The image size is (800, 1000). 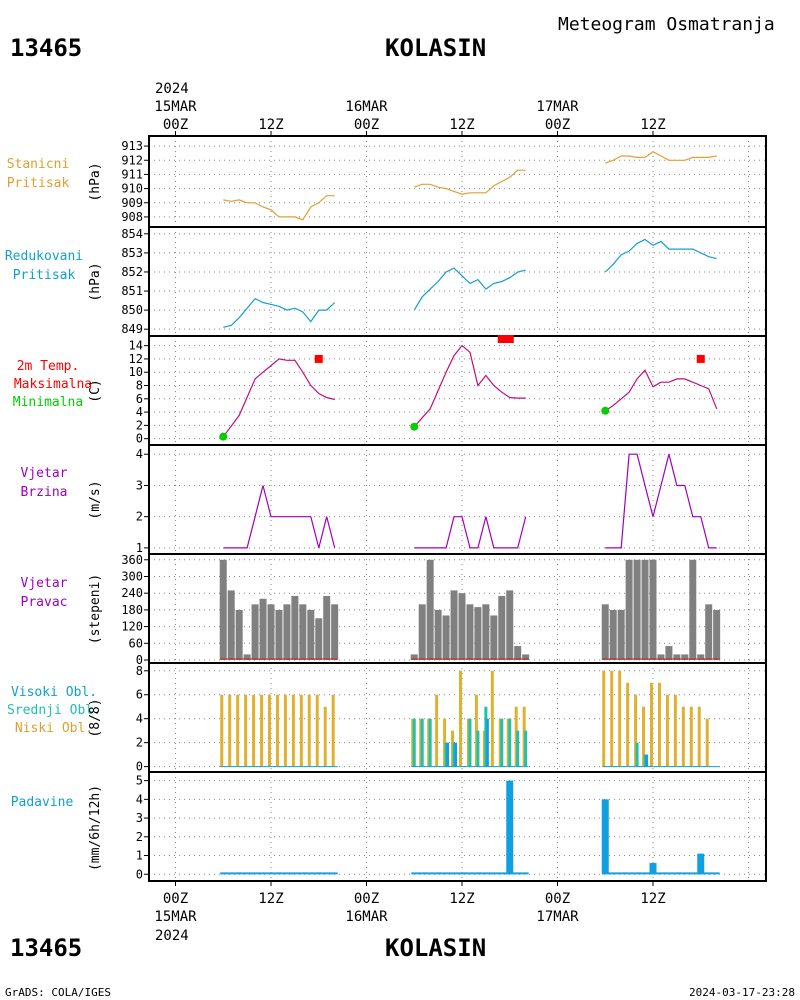 I want to click on label-temp-1: 2m Temp., so click(x=48, y=366).